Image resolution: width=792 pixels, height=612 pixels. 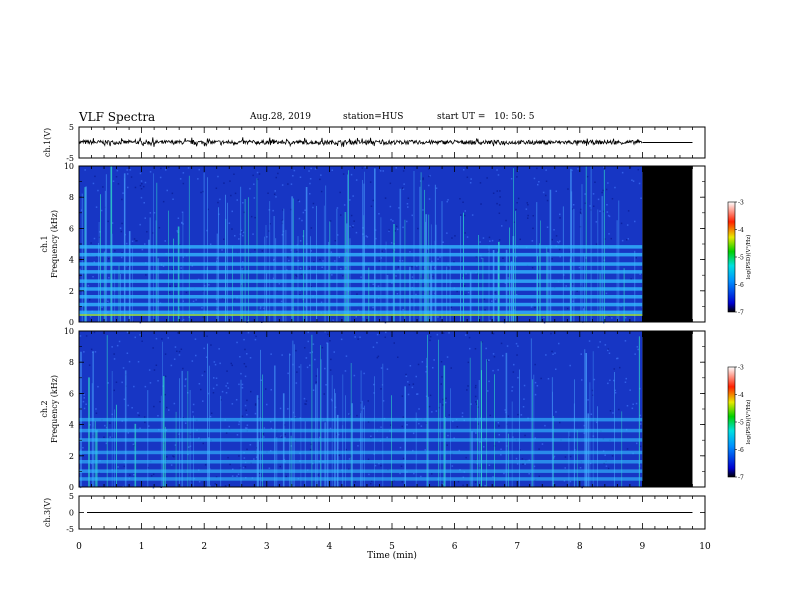 What do you see at coordinates (748, 422) in the screenshot?
I see `colorbar2-label: log(PSD)(V²/Hz)` at bounding box center [748, 422].